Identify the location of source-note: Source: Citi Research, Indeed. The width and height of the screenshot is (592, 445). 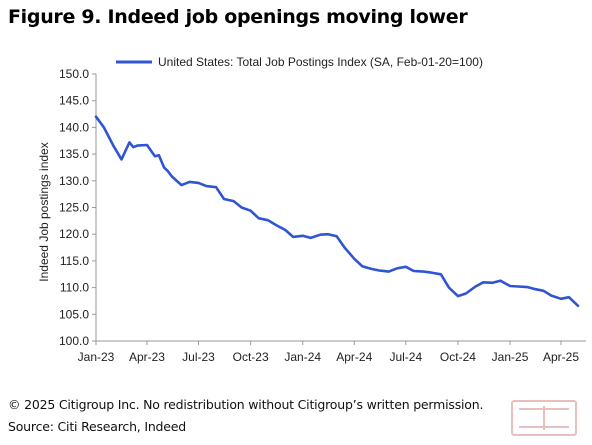
(97, 426).